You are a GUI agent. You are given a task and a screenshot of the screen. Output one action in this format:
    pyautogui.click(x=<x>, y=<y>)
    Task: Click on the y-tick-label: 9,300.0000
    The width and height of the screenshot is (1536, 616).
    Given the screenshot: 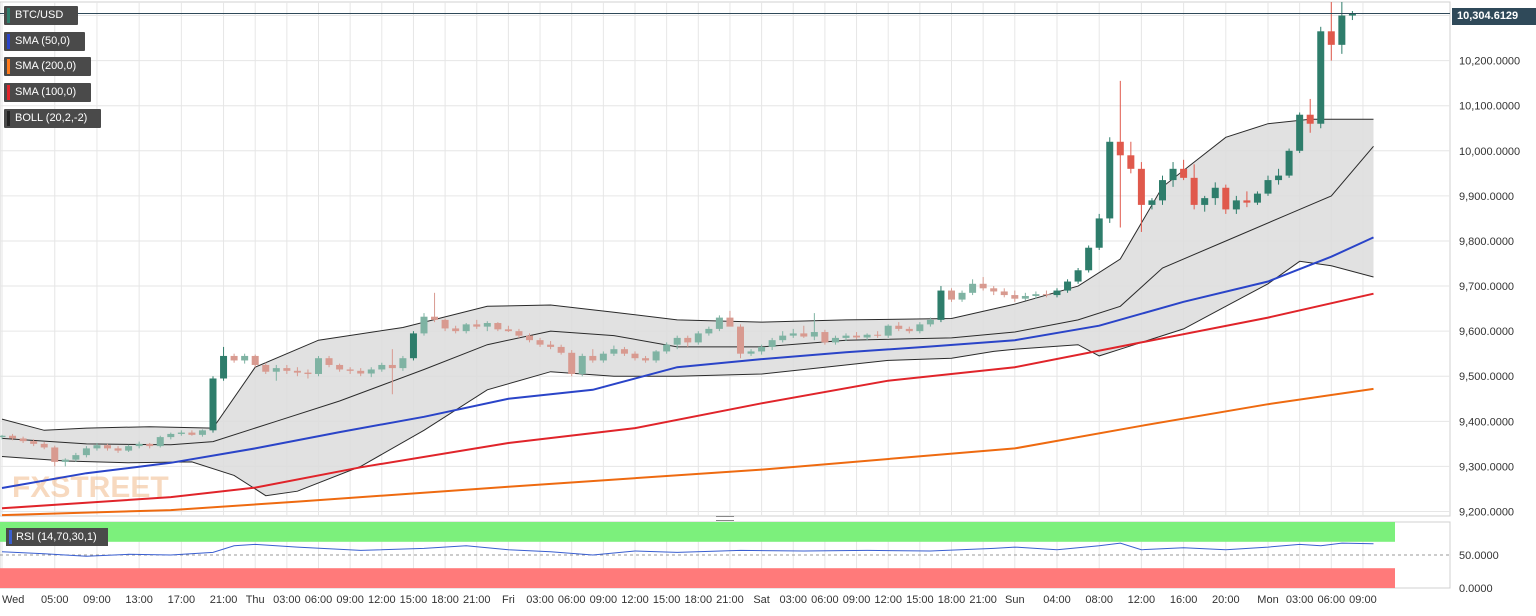 What is the action you would take?
    pyautogui.click(x=1486, y=467)
    